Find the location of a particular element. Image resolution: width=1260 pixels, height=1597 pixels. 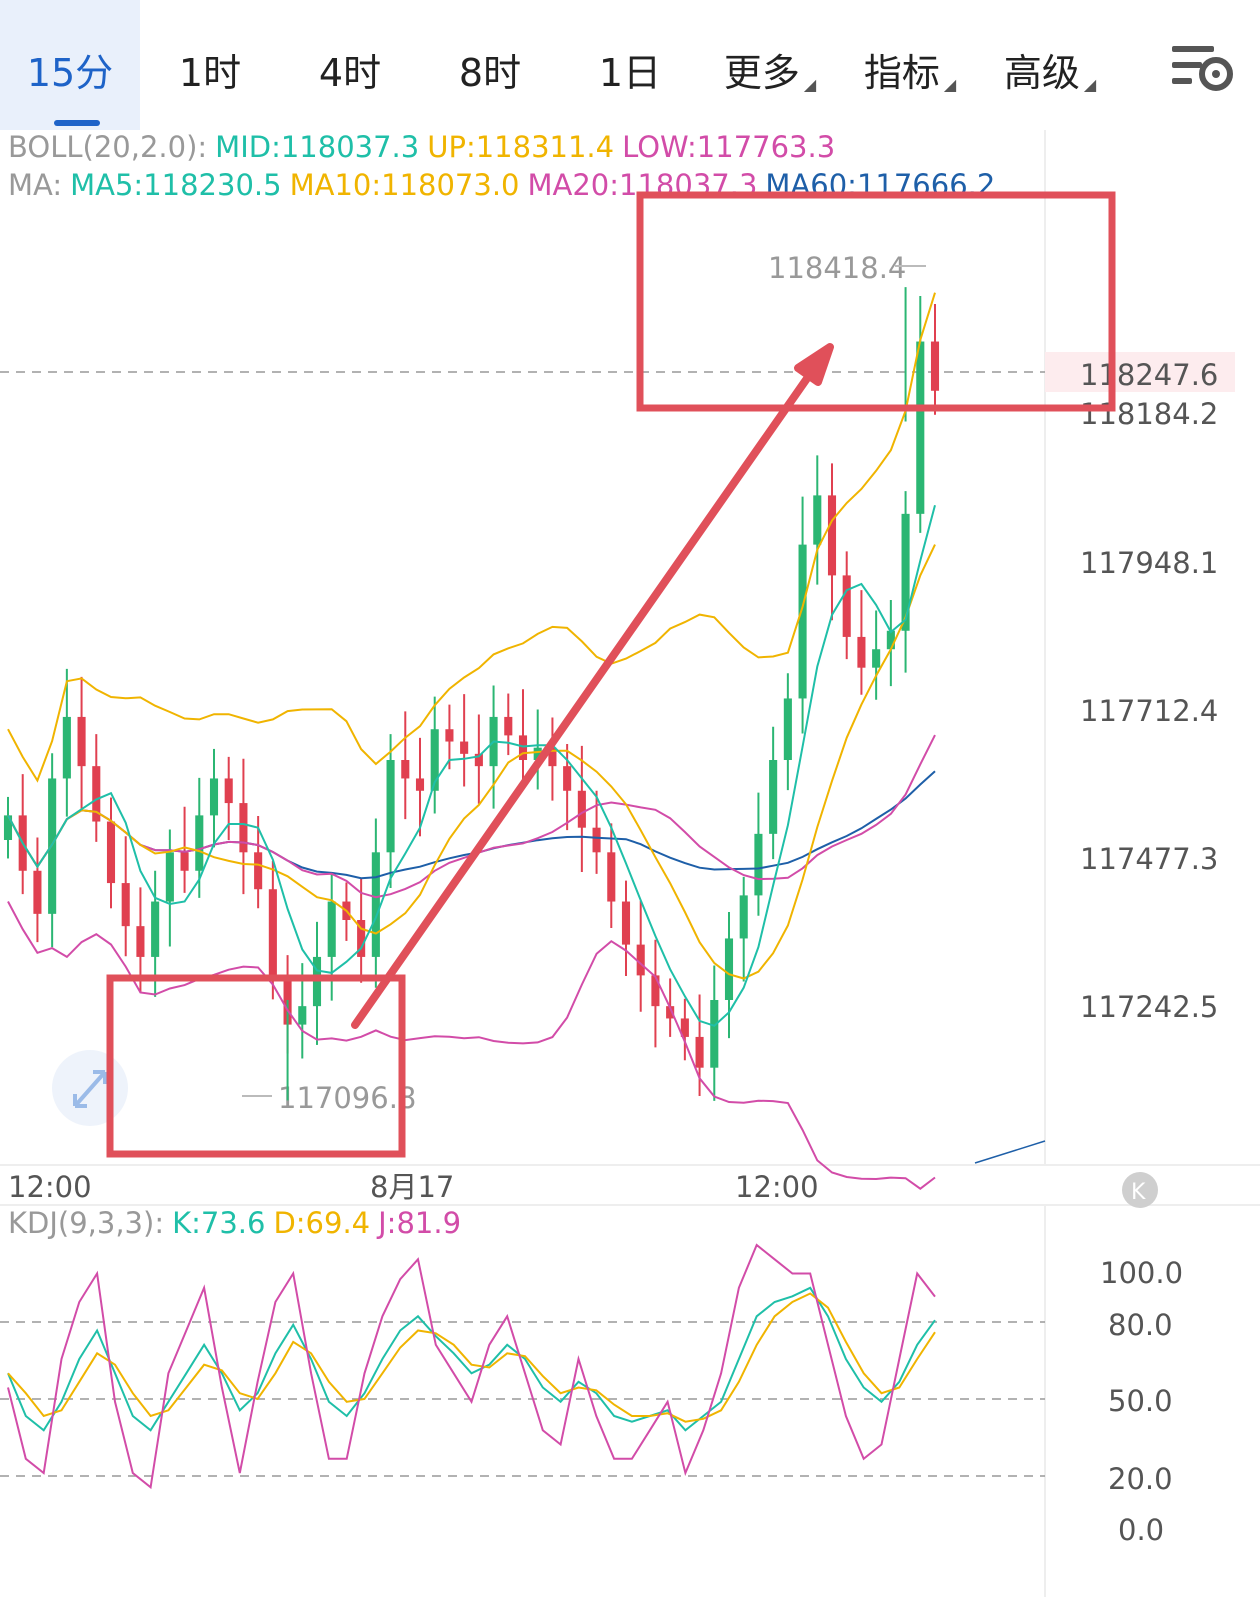

kdj-j-line is located at coordinates (471, 1366).